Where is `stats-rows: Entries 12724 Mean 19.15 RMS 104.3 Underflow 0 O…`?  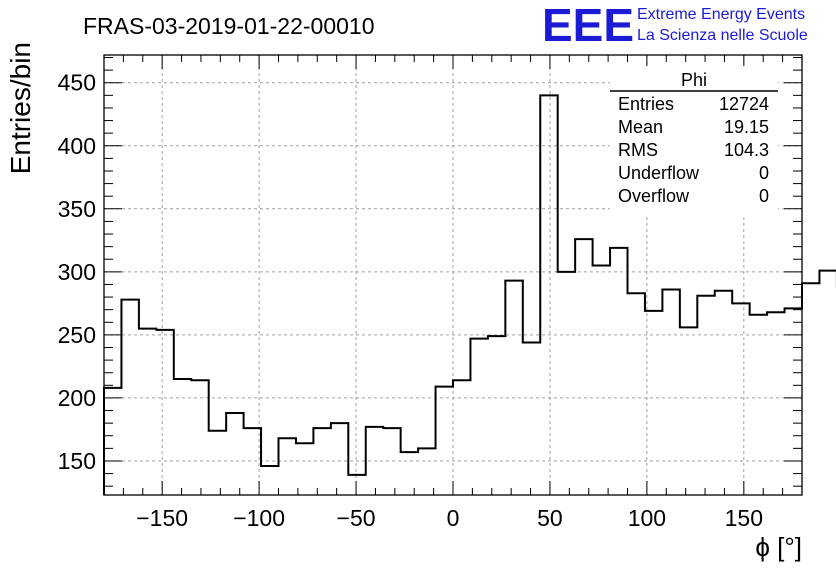
stats-rows: Entries 12724 Mean 19.15 RMS 104.3 Underflow 0 O… is located at coordinates (693, 150).